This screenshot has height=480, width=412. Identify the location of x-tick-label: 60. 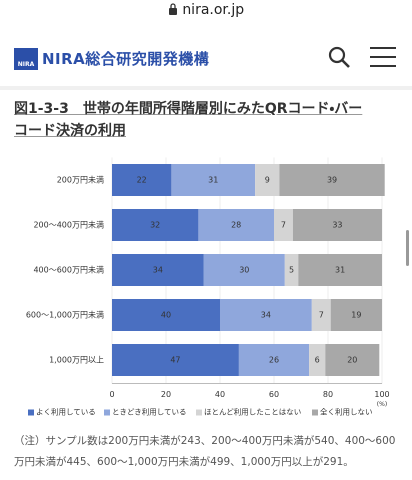
(274, 394).